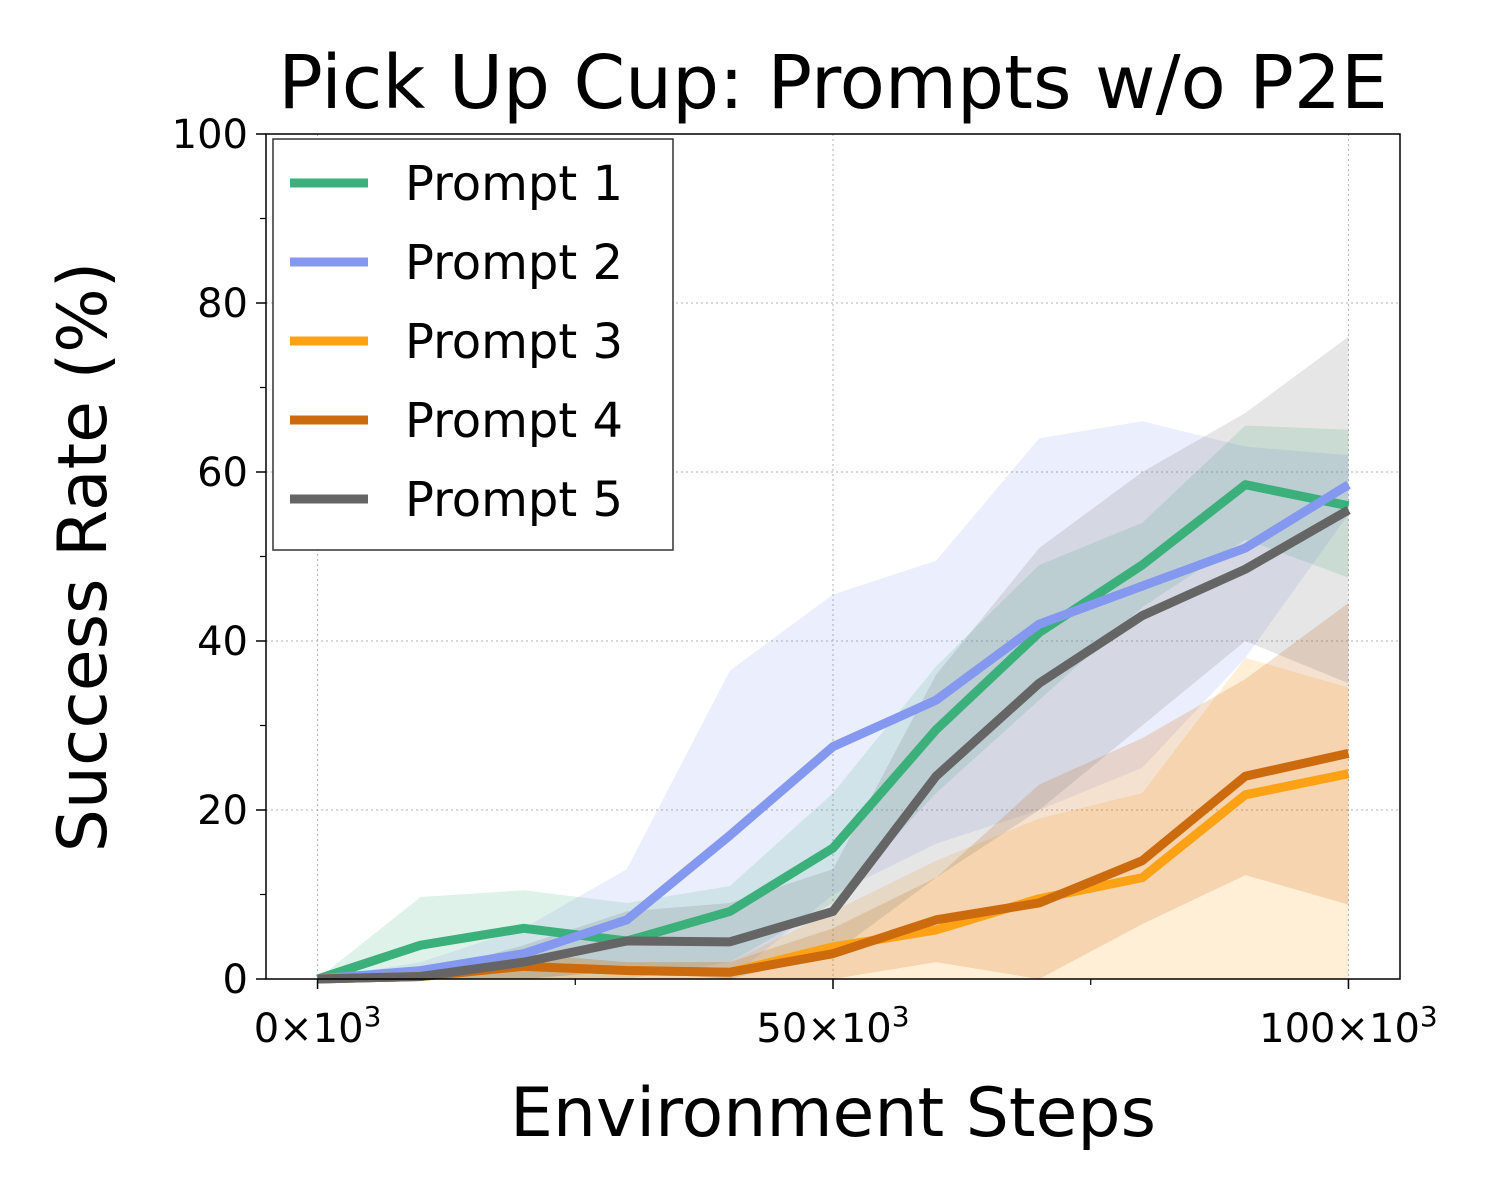  I want to click on chart-title: Pick Up Cup: Prompts w/o P2E, so click(833, 83).